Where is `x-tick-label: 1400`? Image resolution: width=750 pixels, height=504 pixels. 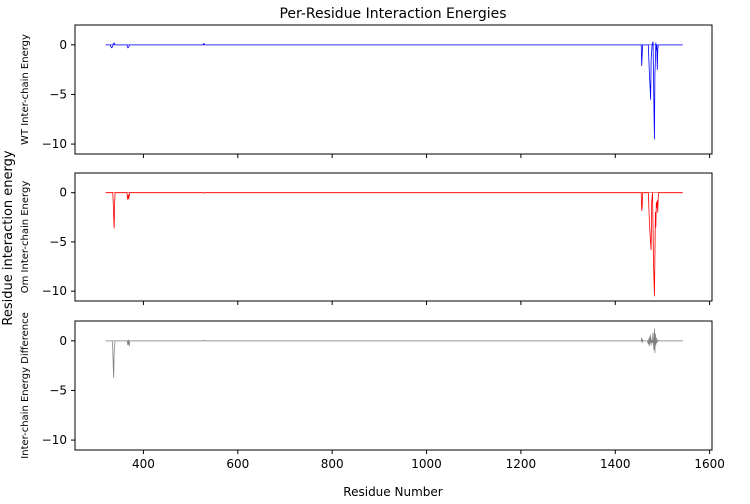 x-tick-label: 1400 is located at coordinates (615, 464).